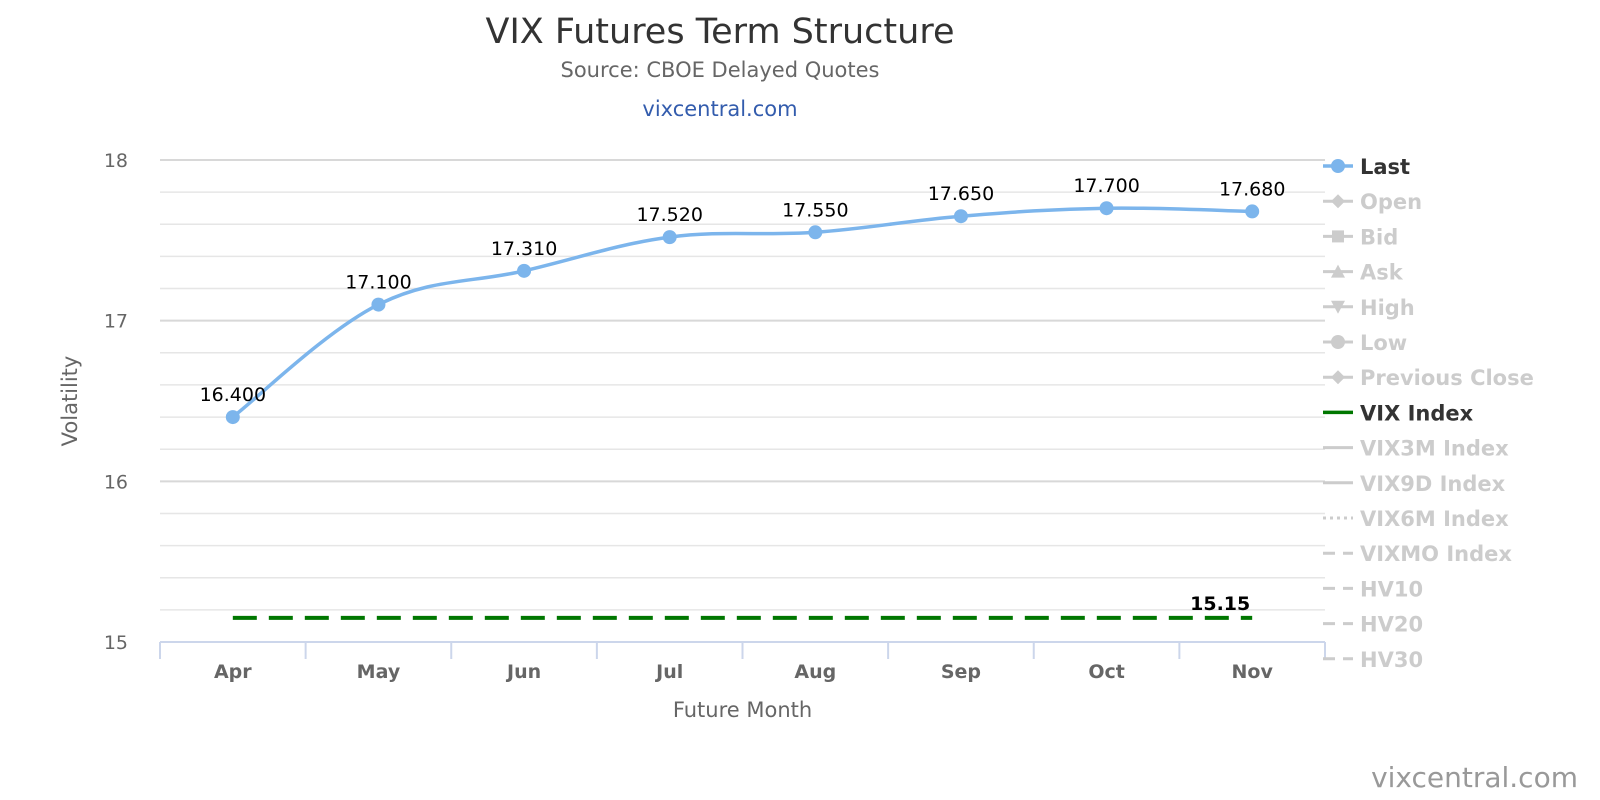 The width and height of the screenshot is (1600, 800). What do you see at coordinates (815, 672) in the screenshot?
I see `x-tick-label: Aug` at bounding box center [815, 672].